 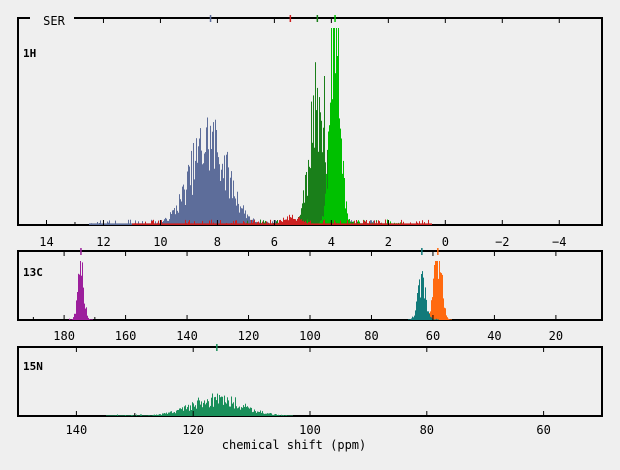 I want to click on x-tick-label: 14, so click(x=46, y=242).